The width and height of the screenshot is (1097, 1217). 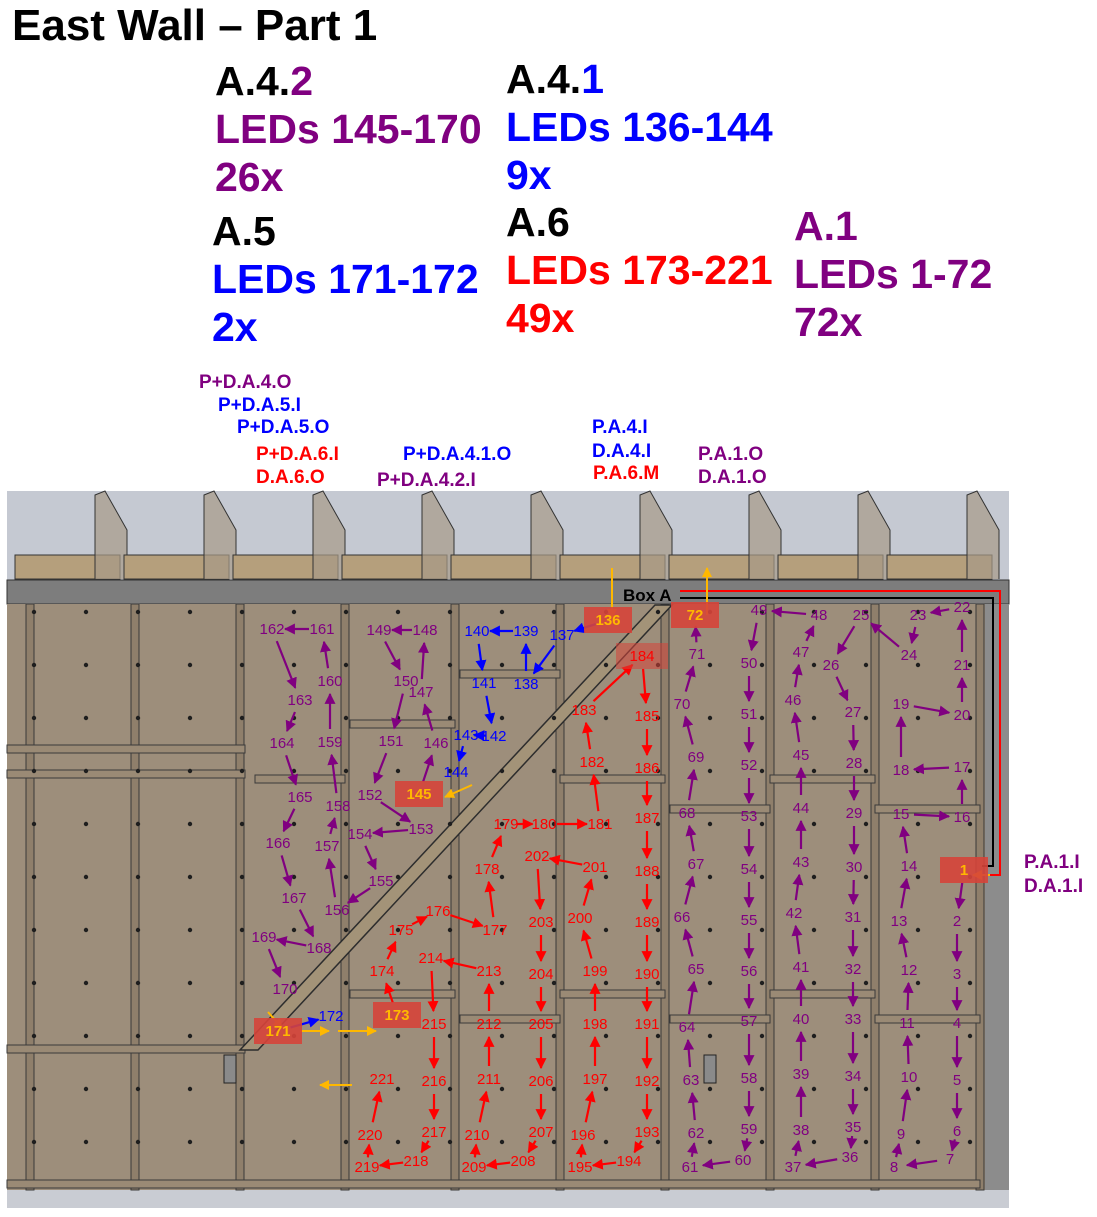 What do you see at coordinates (345, 897) in the screenshot?
I see `stud` at bounding box center [345, 897].